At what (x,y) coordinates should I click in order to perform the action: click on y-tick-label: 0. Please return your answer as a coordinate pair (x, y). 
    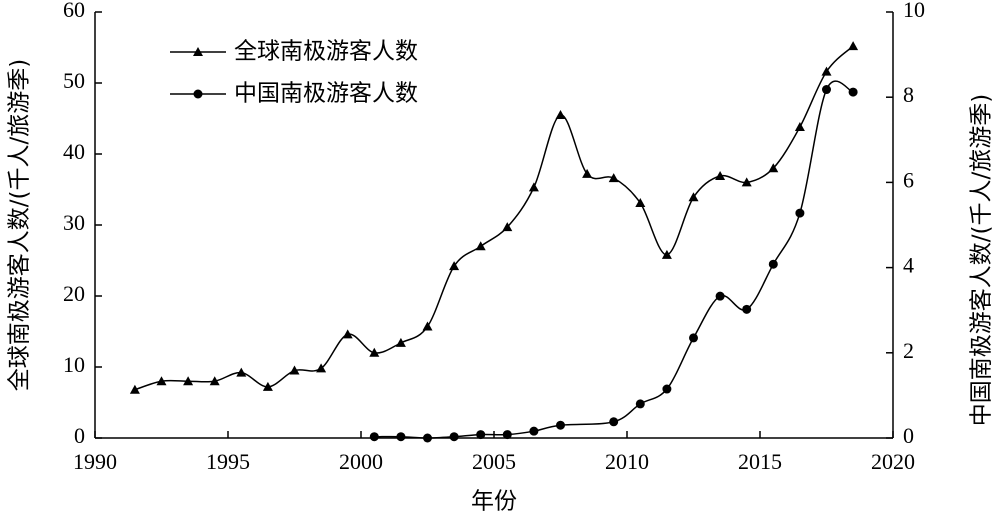
    Looking at the image, I should click on (79, 435).